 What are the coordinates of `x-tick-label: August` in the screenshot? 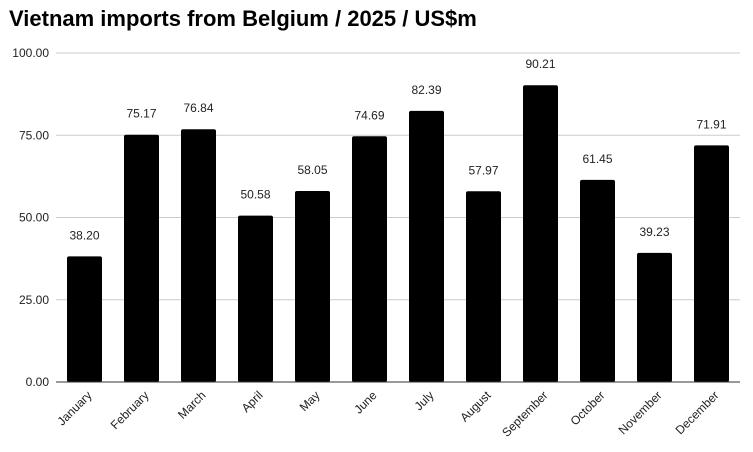 It's located at (475, 406).